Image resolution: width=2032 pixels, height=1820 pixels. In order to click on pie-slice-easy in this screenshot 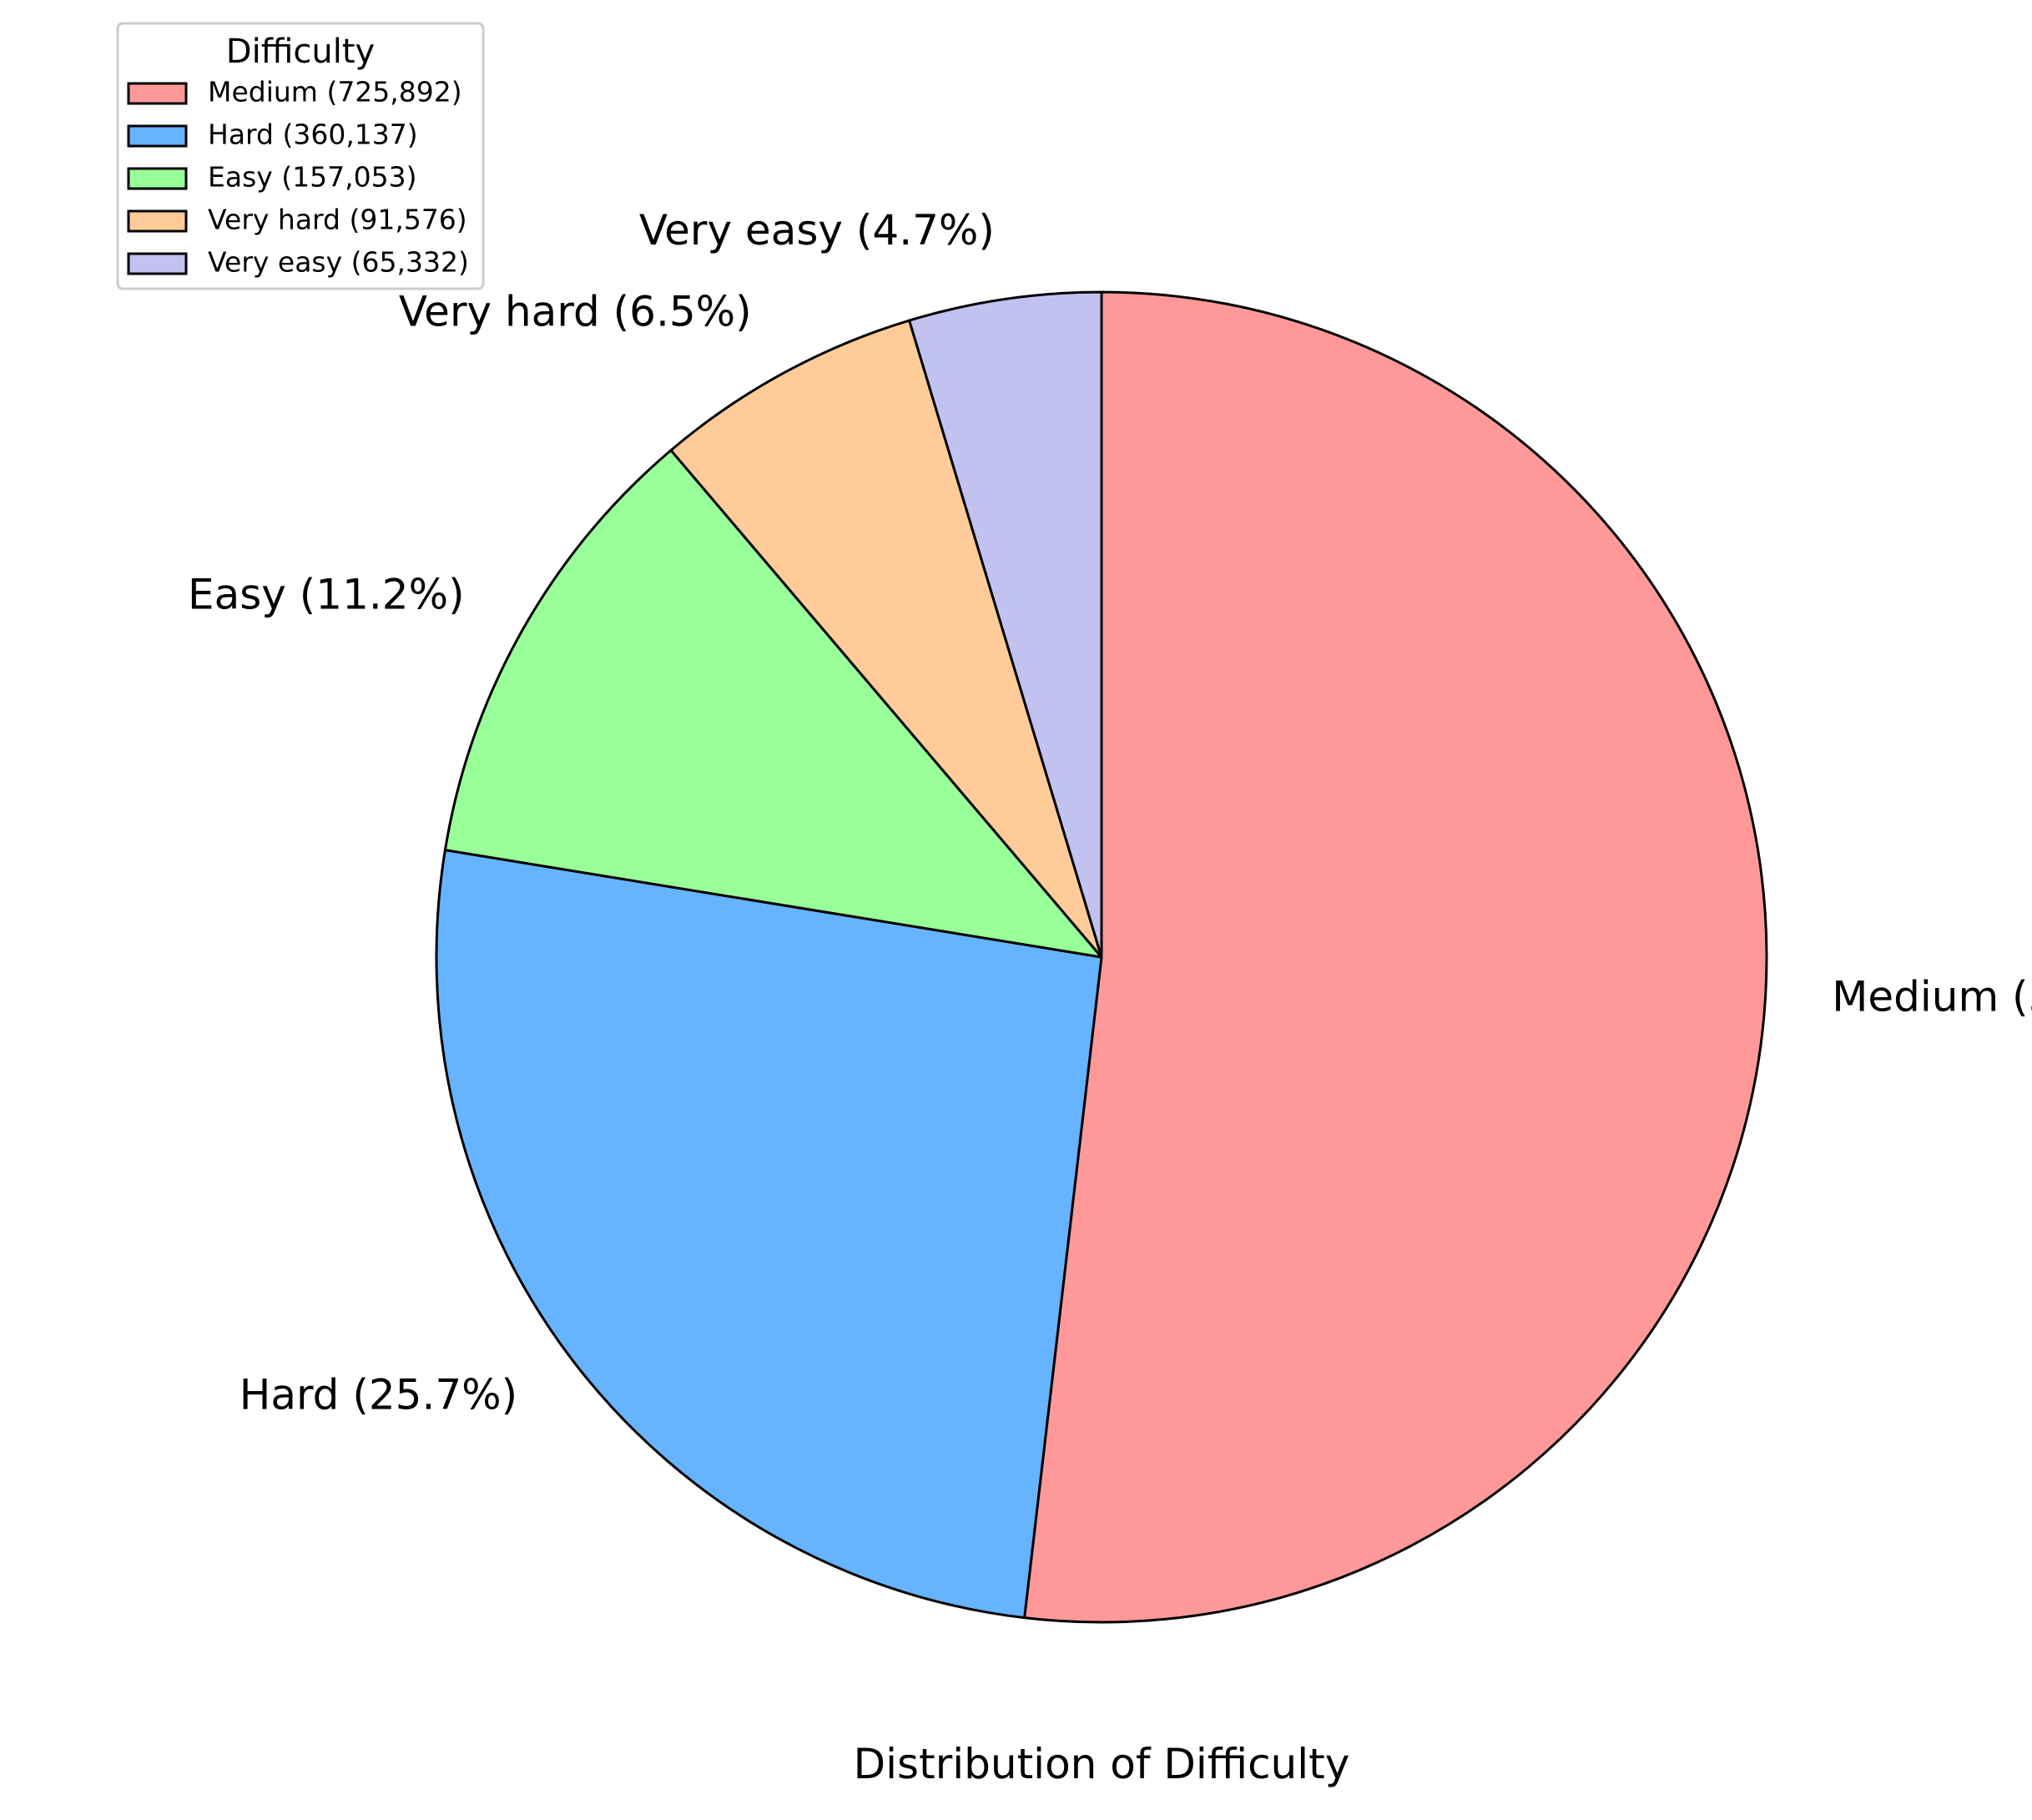, I will do `click(773, 704)`.